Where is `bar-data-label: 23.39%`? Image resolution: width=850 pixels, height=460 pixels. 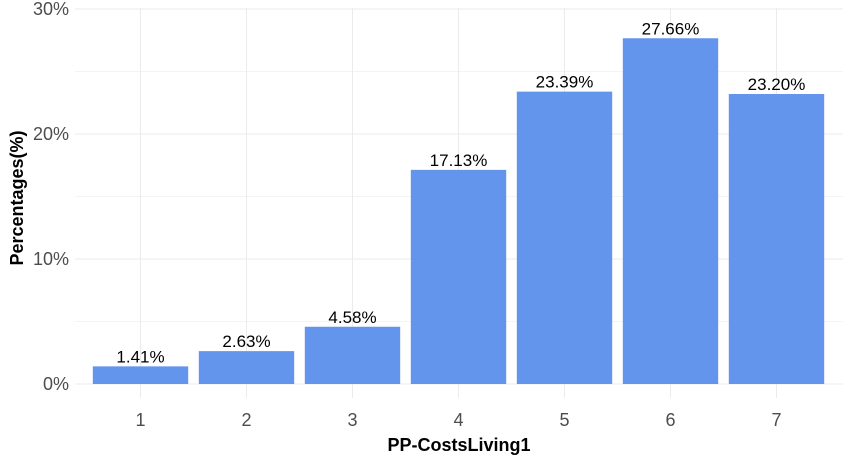
bar-data-label: 23.39% is located at coordinates (565, 82).